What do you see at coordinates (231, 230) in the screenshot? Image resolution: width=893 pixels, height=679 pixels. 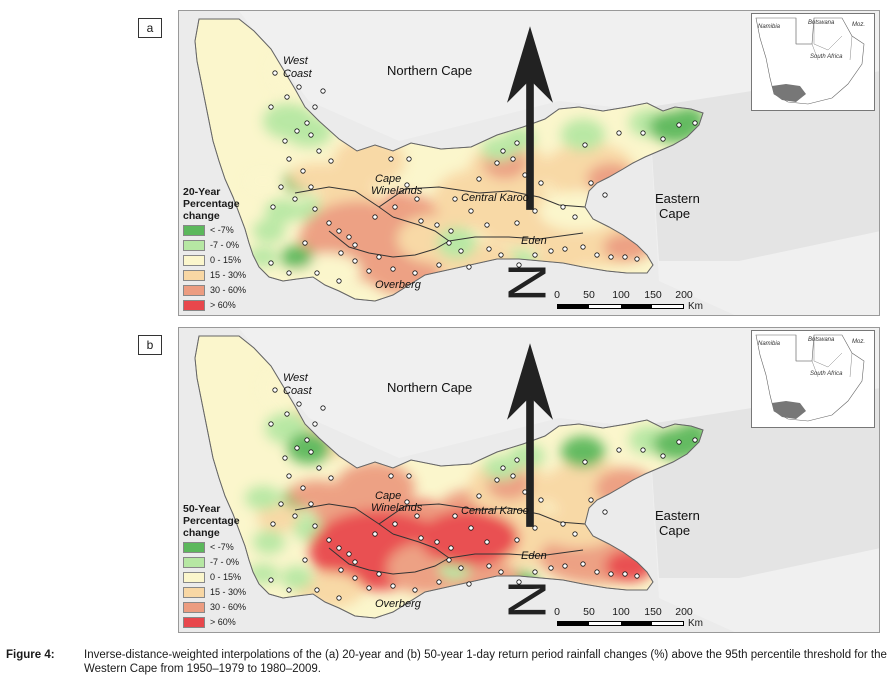 I see `legend-item: < -7%` at bounding box center [231, 230].